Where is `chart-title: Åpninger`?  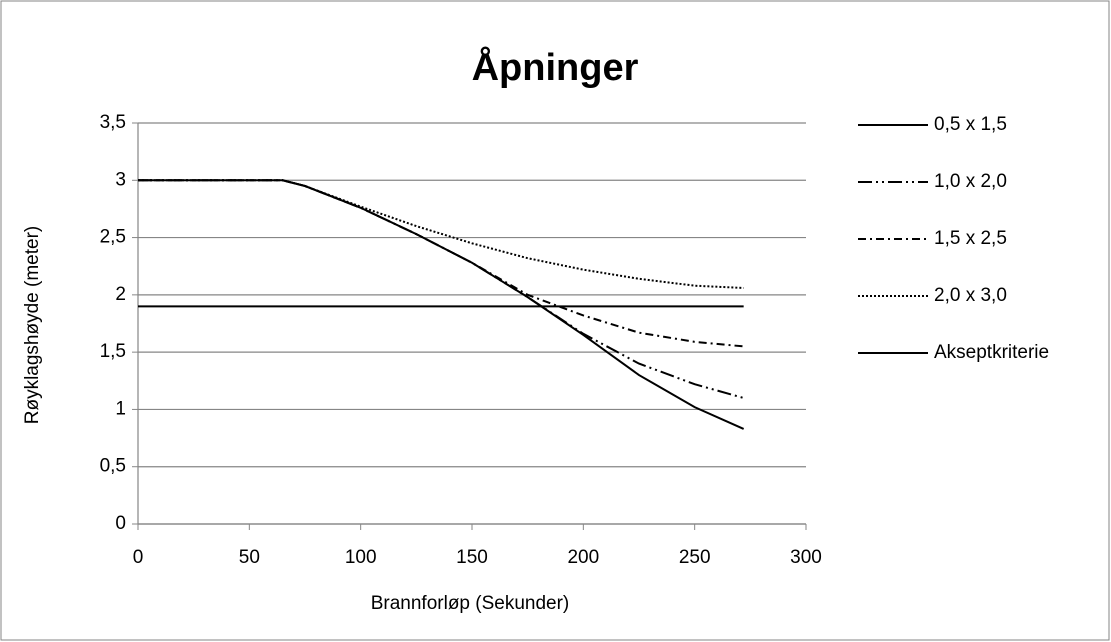
chart-title: Åpninger is located at coordinates (555, 67).